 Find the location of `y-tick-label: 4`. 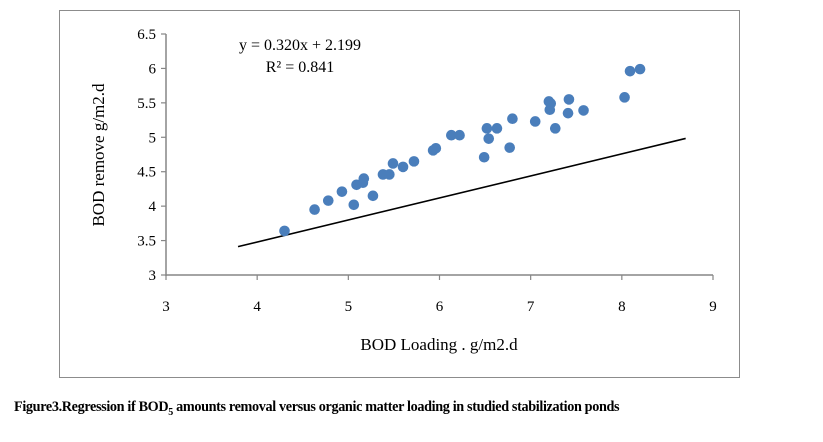

y-tick-label: 4 is located at coordinates (153, 207).